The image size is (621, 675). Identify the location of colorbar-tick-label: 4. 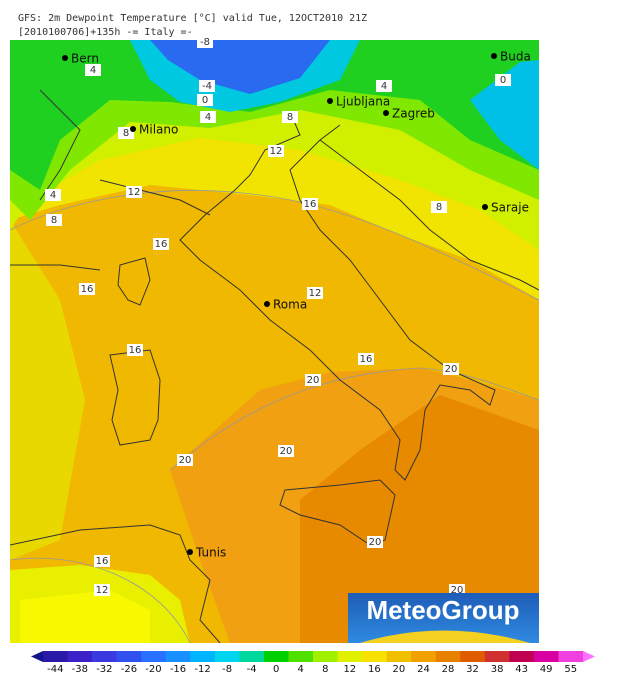
(301, 669).